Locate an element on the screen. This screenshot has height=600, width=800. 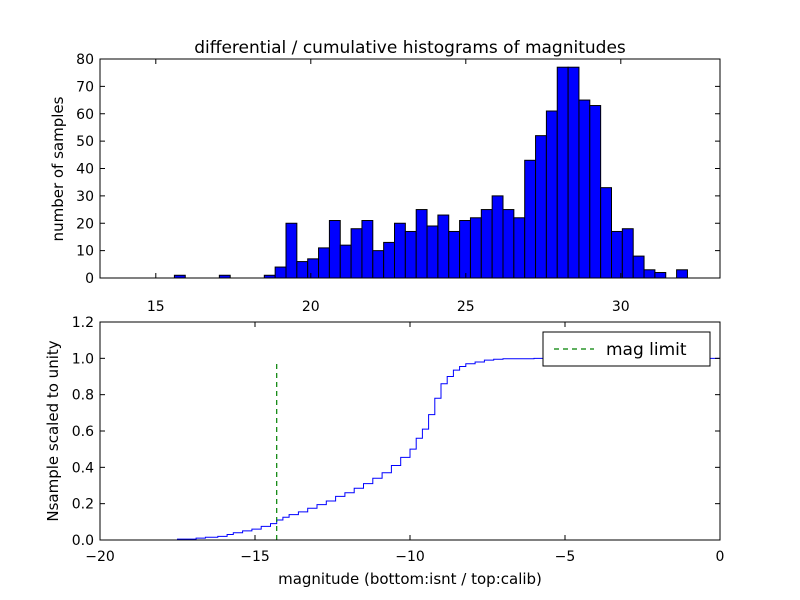
x-tick-label: 30 is located at coordinates (621, 307).